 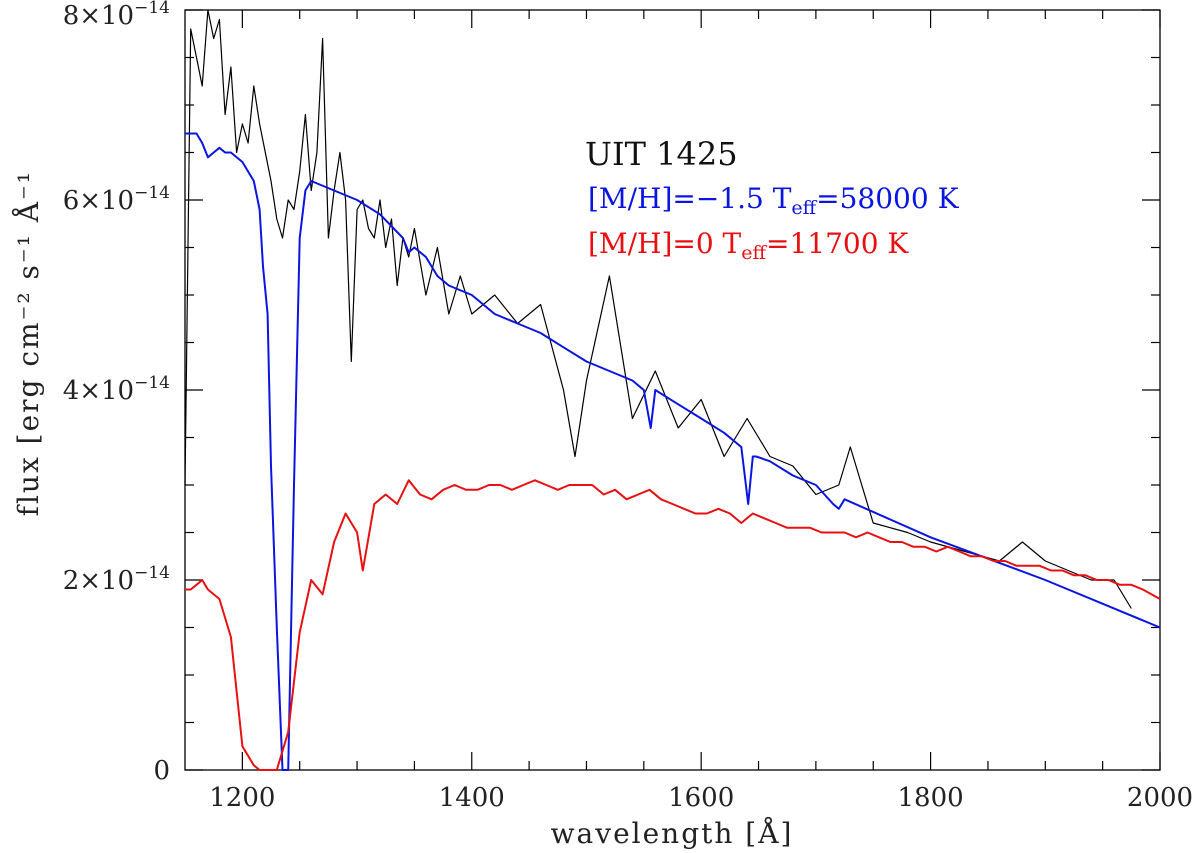 I want to click on y-tick-label: 6×10⁻¹⁴, so click(x=116, y=199).